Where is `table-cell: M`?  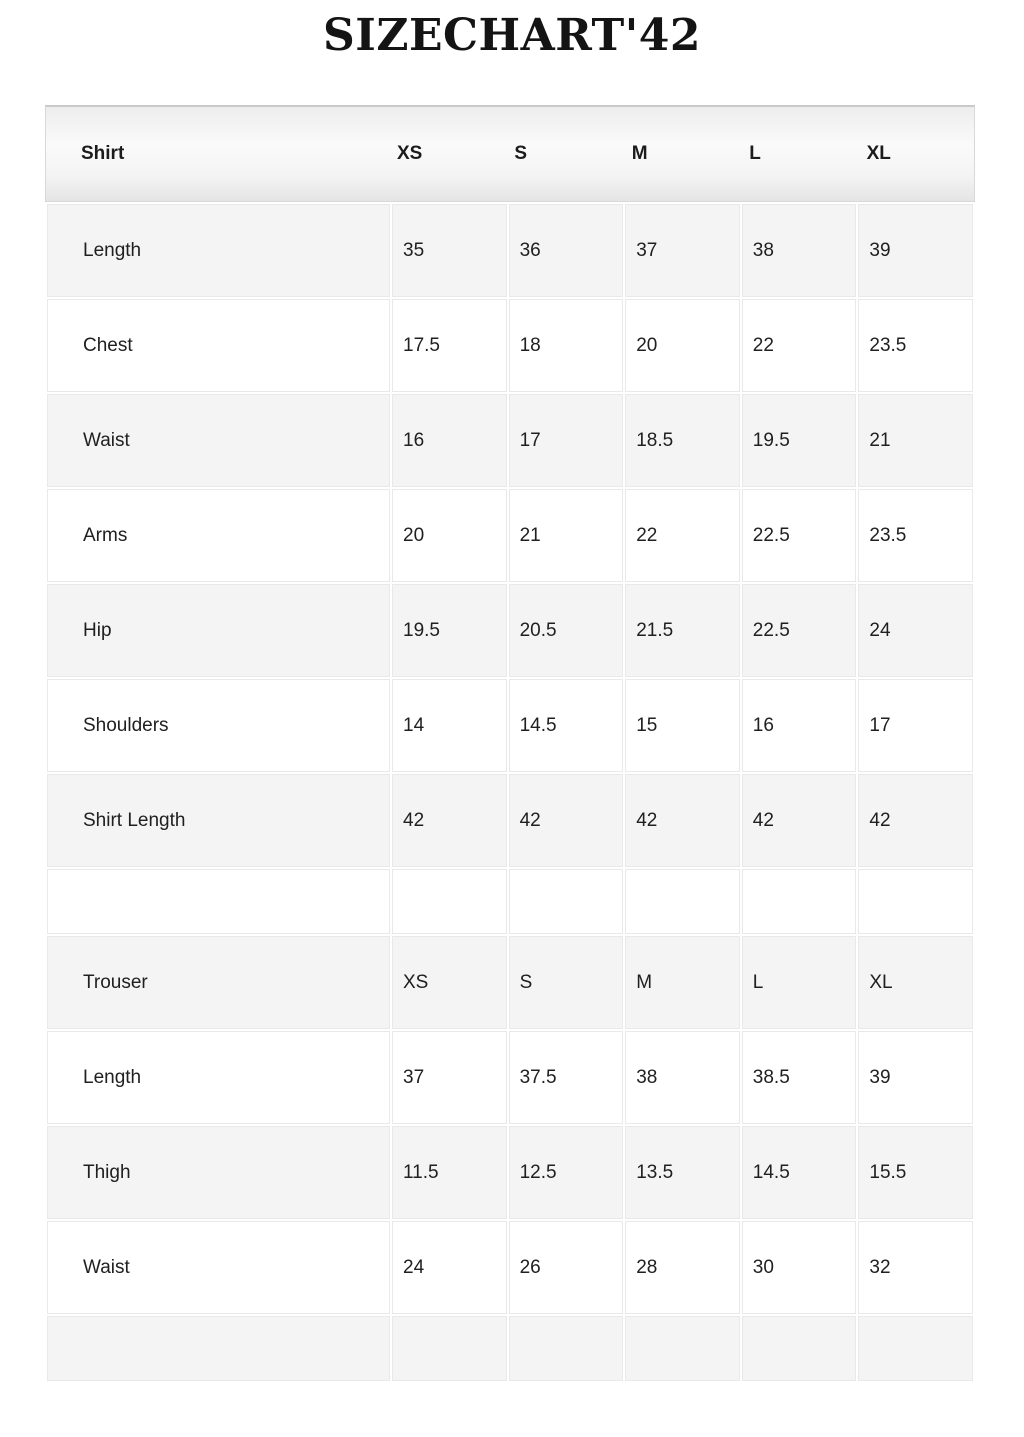
table-cell: M is located at coordinates (682, 982).